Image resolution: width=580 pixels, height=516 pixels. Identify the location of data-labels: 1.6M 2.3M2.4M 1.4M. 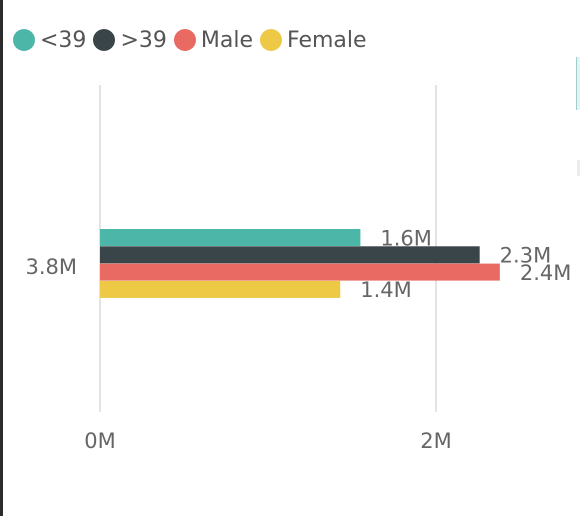
(465, 264).